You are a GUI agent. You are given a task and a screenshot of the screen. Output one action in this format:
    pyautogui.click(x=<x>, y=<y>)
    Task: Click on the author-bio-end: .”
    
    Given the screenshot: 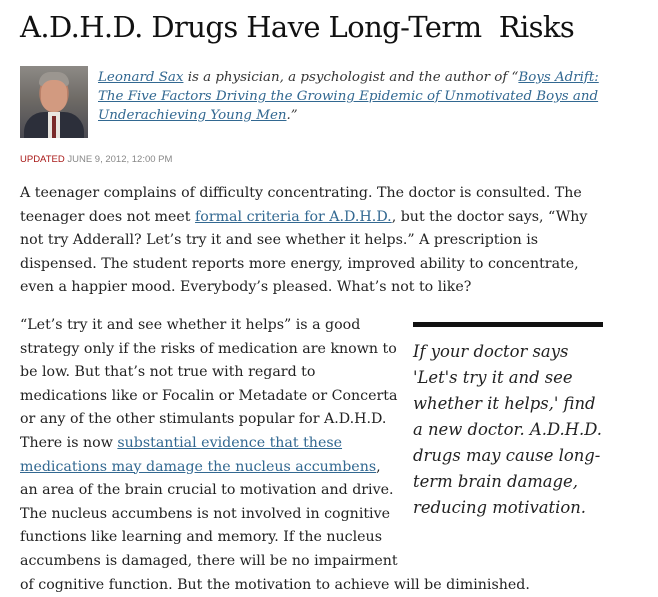 What is the action you would take?
    pyautogui.click(x=292, y=115)
    